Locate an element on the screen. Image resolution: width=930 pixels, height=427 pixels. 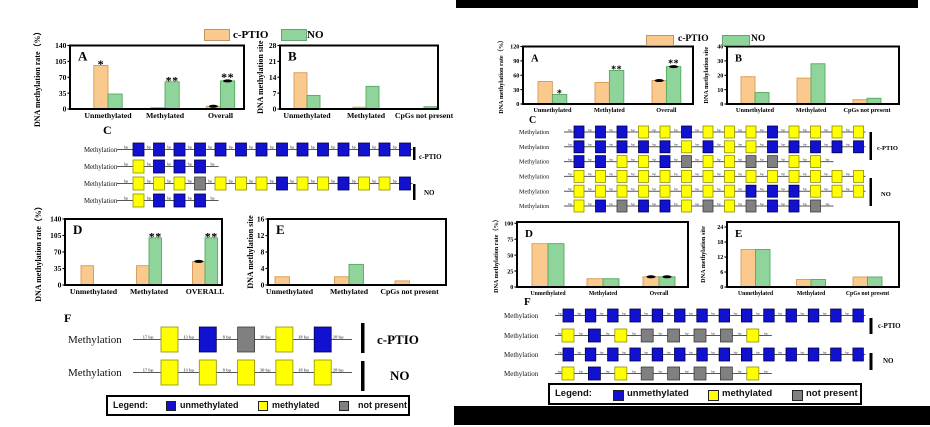
unmethylated-label: unmethylated is located at coordinates (658, 393).